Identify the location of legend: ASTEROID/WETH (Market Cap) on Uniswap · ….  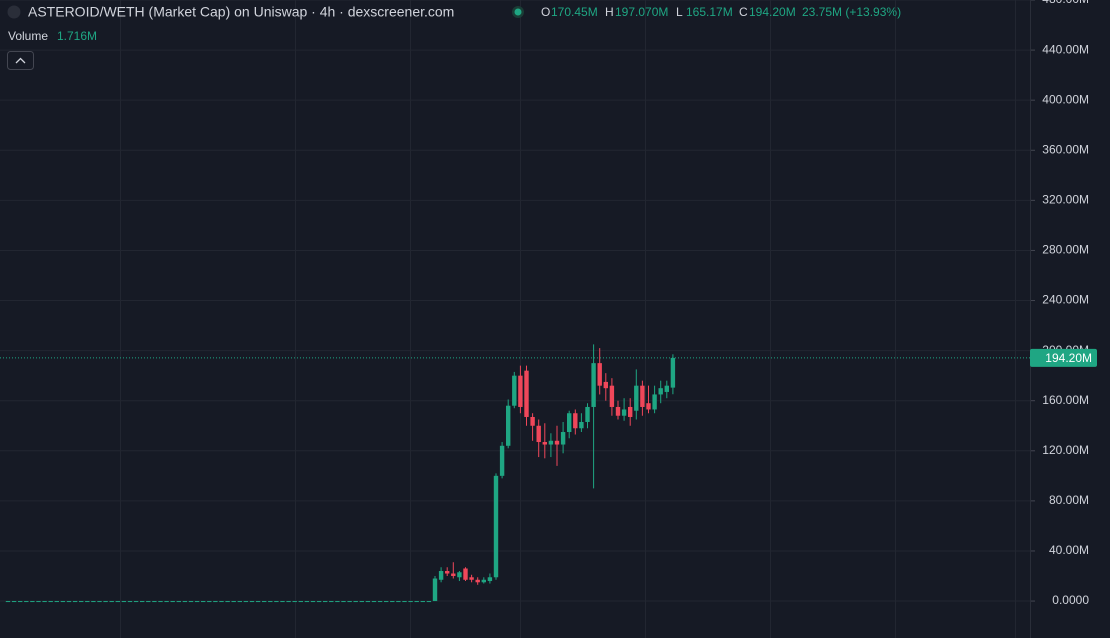
(454, 37).